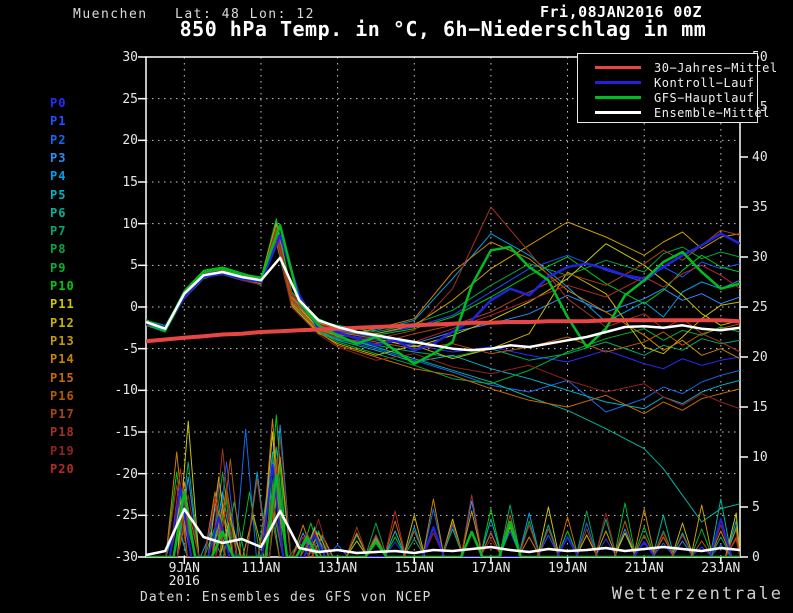 Image resolution: width=793 pixels, height=613 pixels. What do you see at coordinates (130, 141) in the screenshot?
I see `y-axis-left-tick: 20` at bounding box center [130, 141].